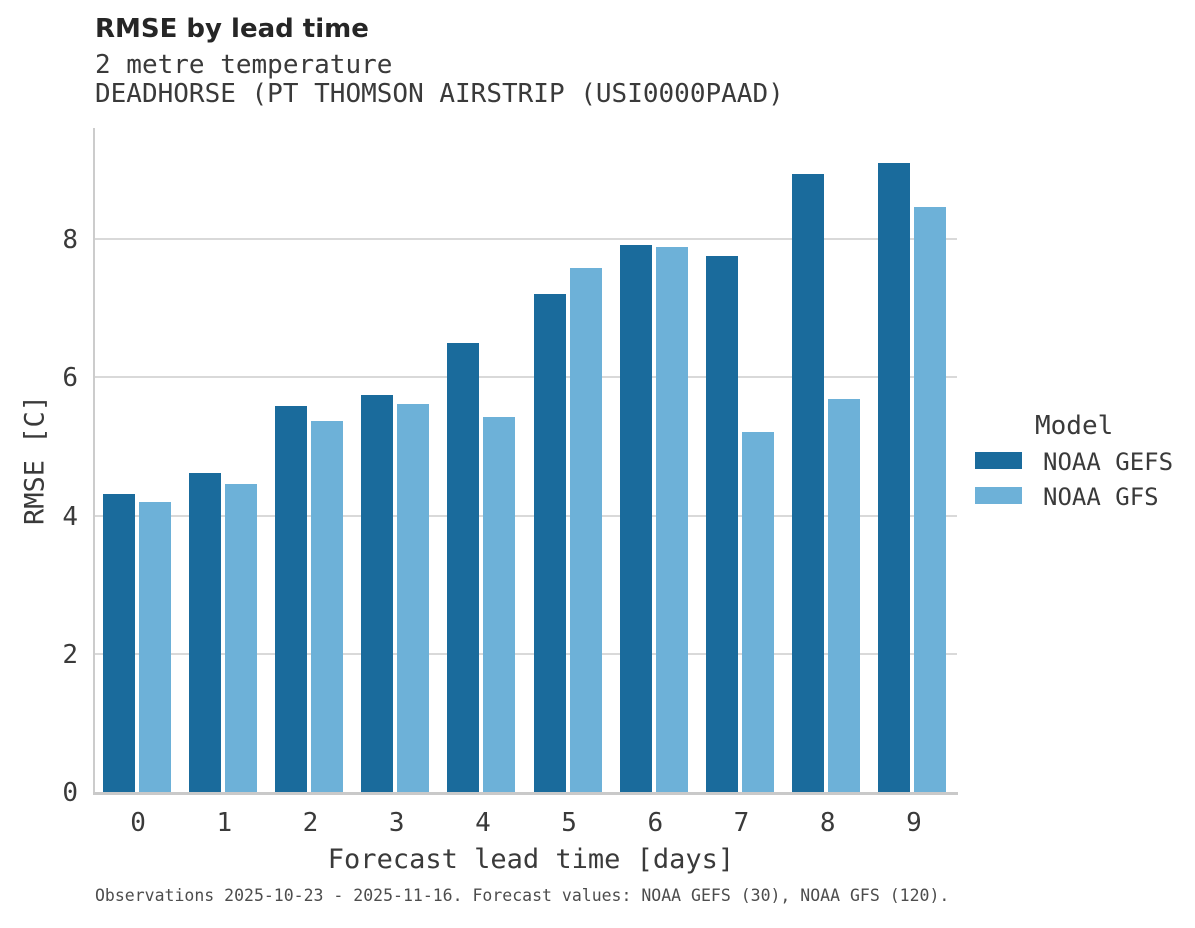 Image resolution: width=1195 pixels, height=928 pixels. Describe the element at coordinates (635, 518) in the screenshot. I see `bar-noaa-gefs-lead6` at that location.